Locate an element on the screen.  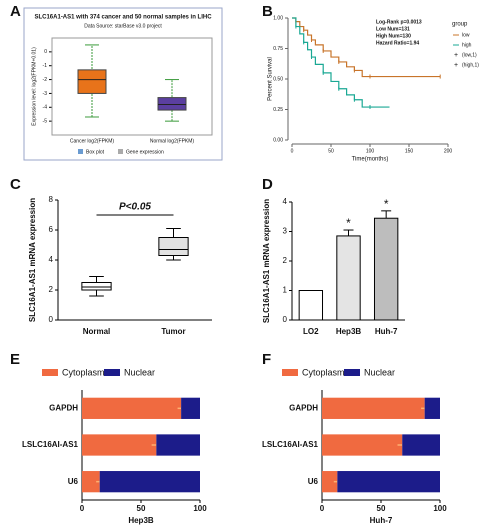
chart-subtitle: Data Source: starBase v3.0 project is located at coordinates (123, 26).